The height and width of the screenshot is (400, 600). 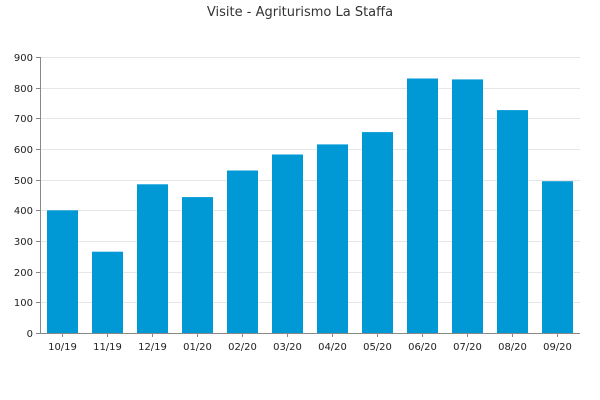 What do you see at coordinates (107, 347) in the screenshot?
I see `x-tick-label: 11/19` at bounding box center [107, 347].